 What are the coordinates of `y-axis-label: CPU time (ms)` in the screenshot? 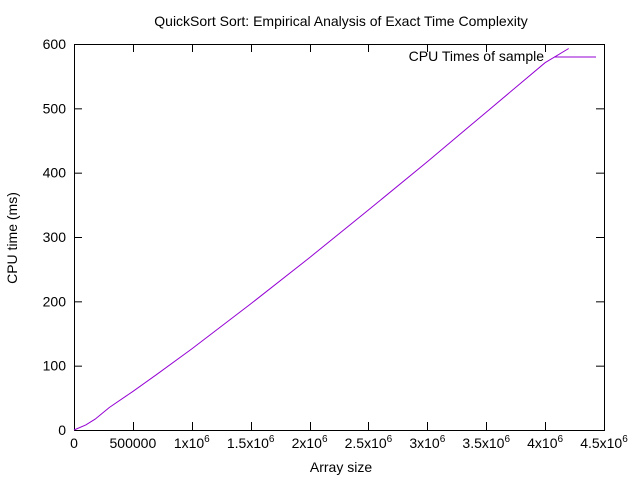 It's located at (12, 238).